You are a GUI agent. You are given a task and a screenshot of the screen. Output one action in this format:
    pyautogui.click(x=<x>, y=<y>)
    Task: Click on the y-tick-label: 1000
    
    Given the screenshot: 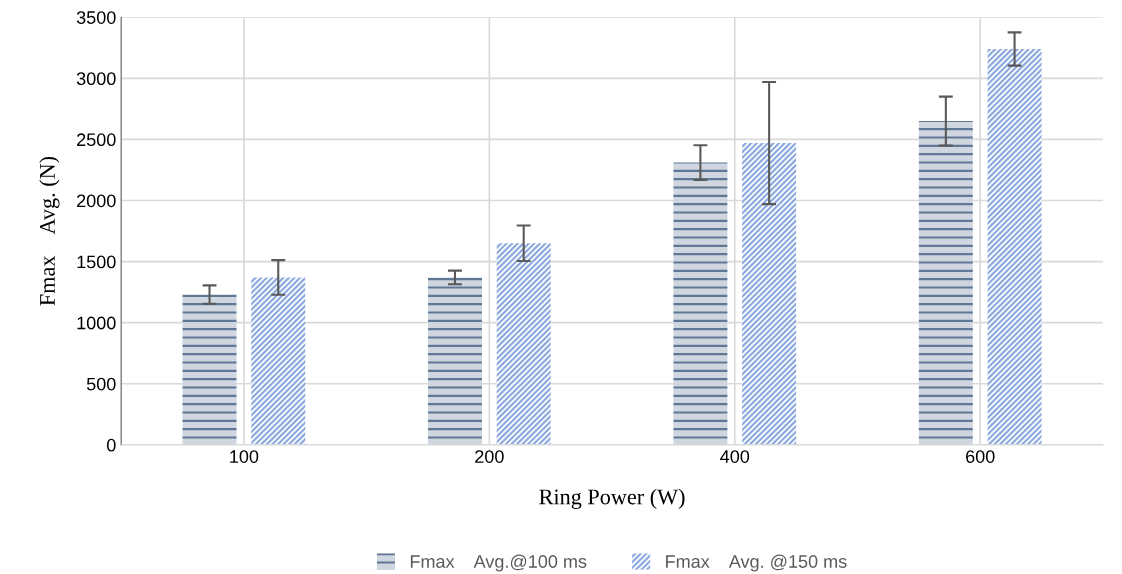 What is the action you would take?
    pyautogui.click(x=96, y=323)
    